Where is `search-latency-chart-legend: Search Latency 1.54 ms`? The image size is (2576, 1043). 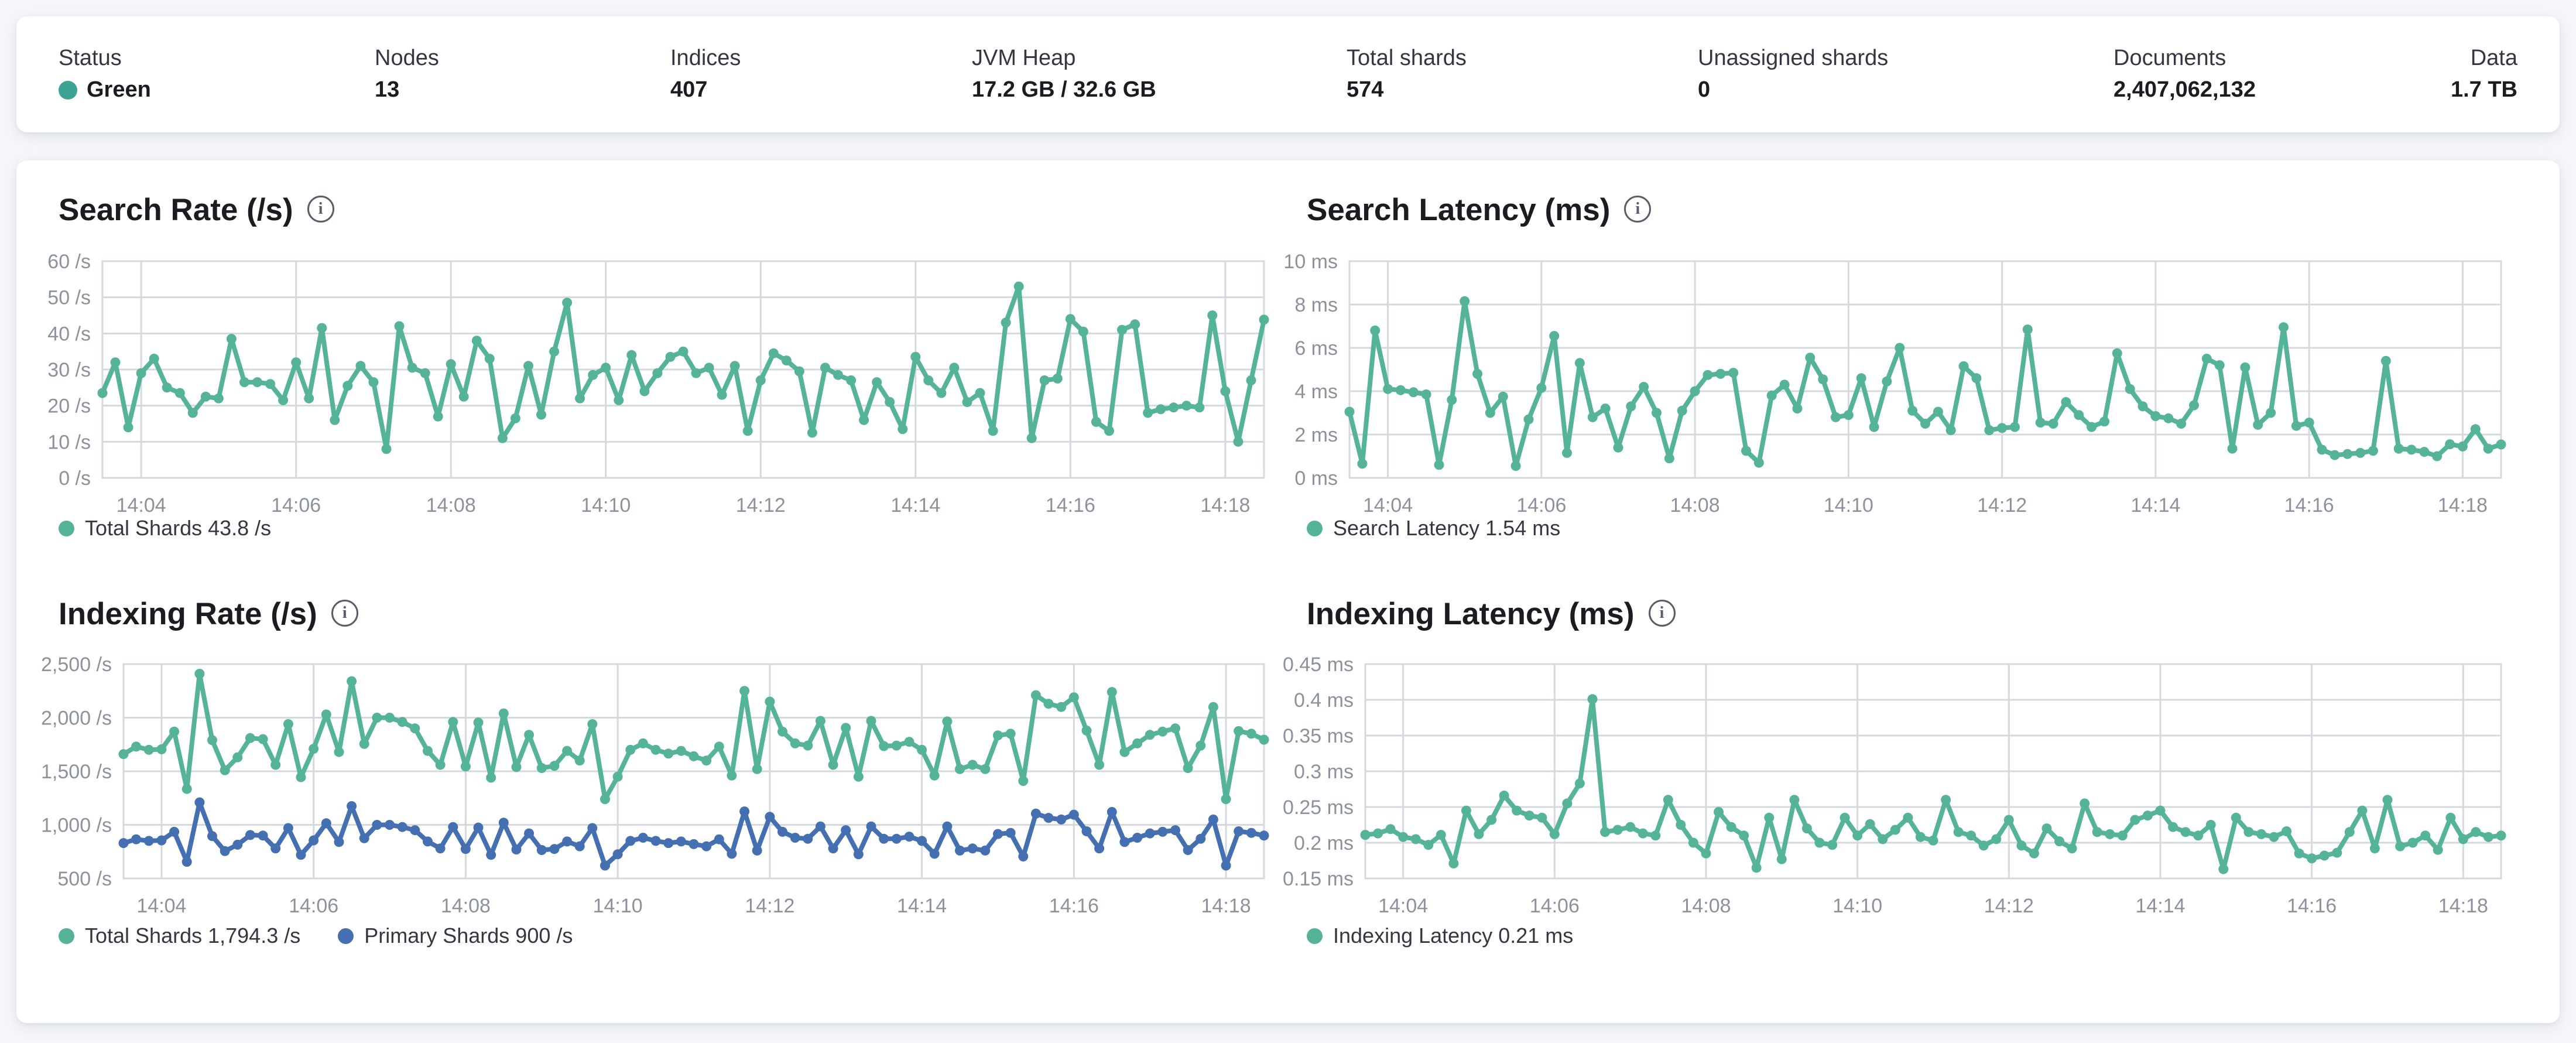
search-latency-chart-legend: Search Latency 1.54 ms is located at coordinates (1452, 528).